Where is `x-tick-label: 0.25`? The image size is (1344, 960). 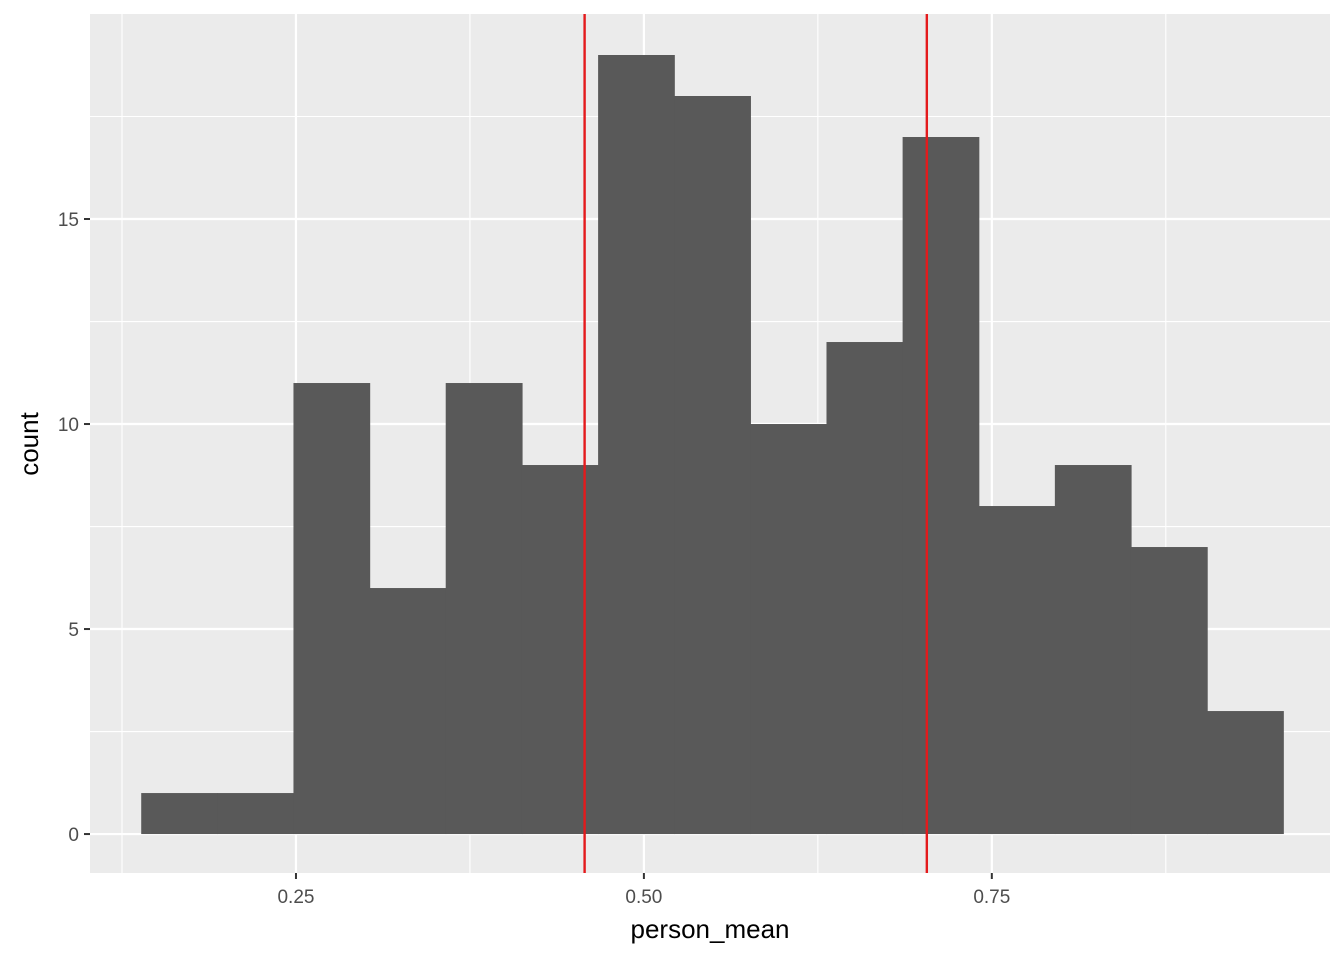 x-tick-label: 0.25 is located at coordinates (295, 897).